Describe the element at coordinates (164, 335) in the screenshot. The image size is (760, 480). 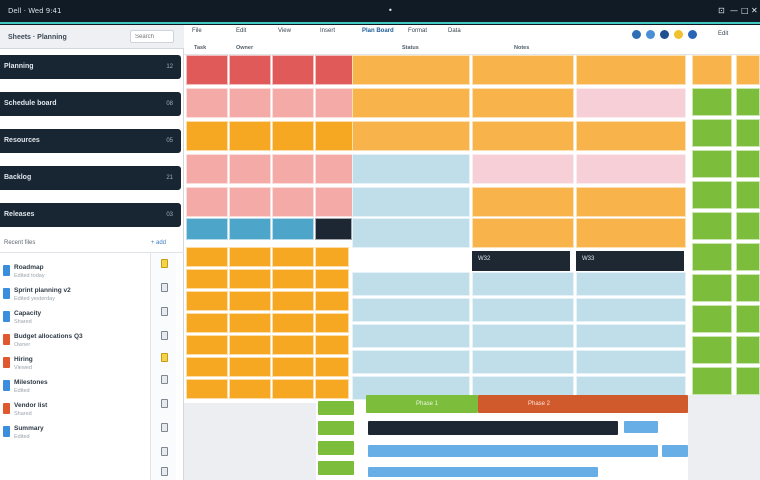
I see `document-icon` at that location.